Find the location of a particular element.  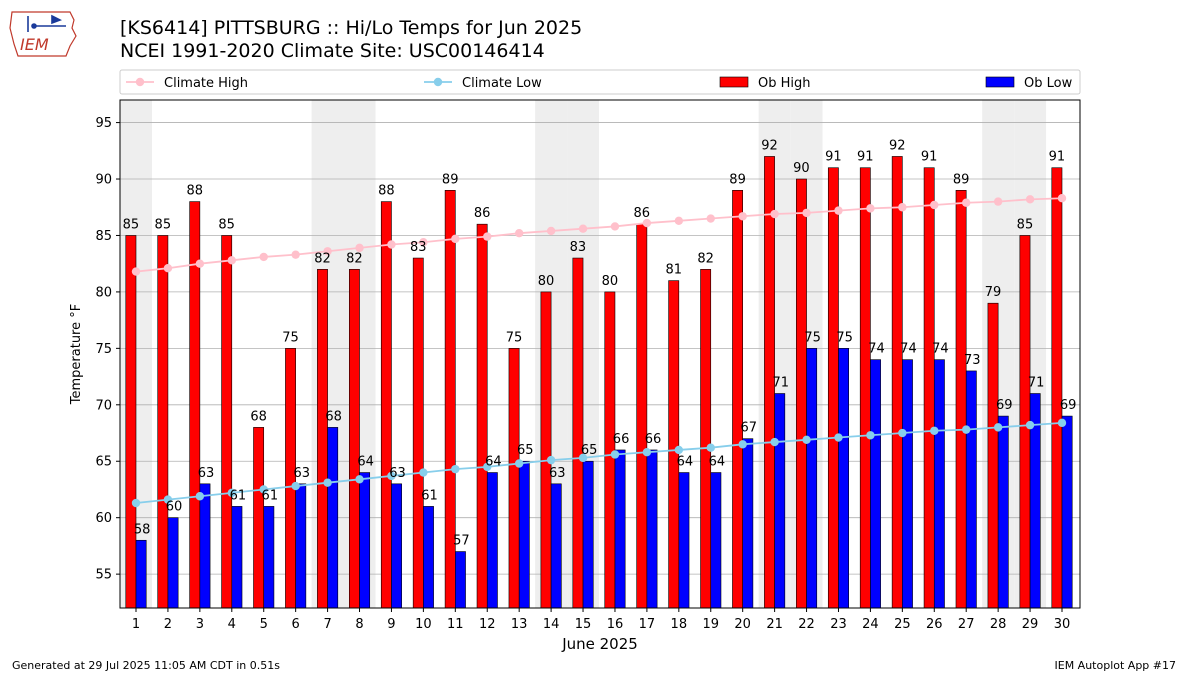

iowa-outline-icon is located at coordinates (43, 34).